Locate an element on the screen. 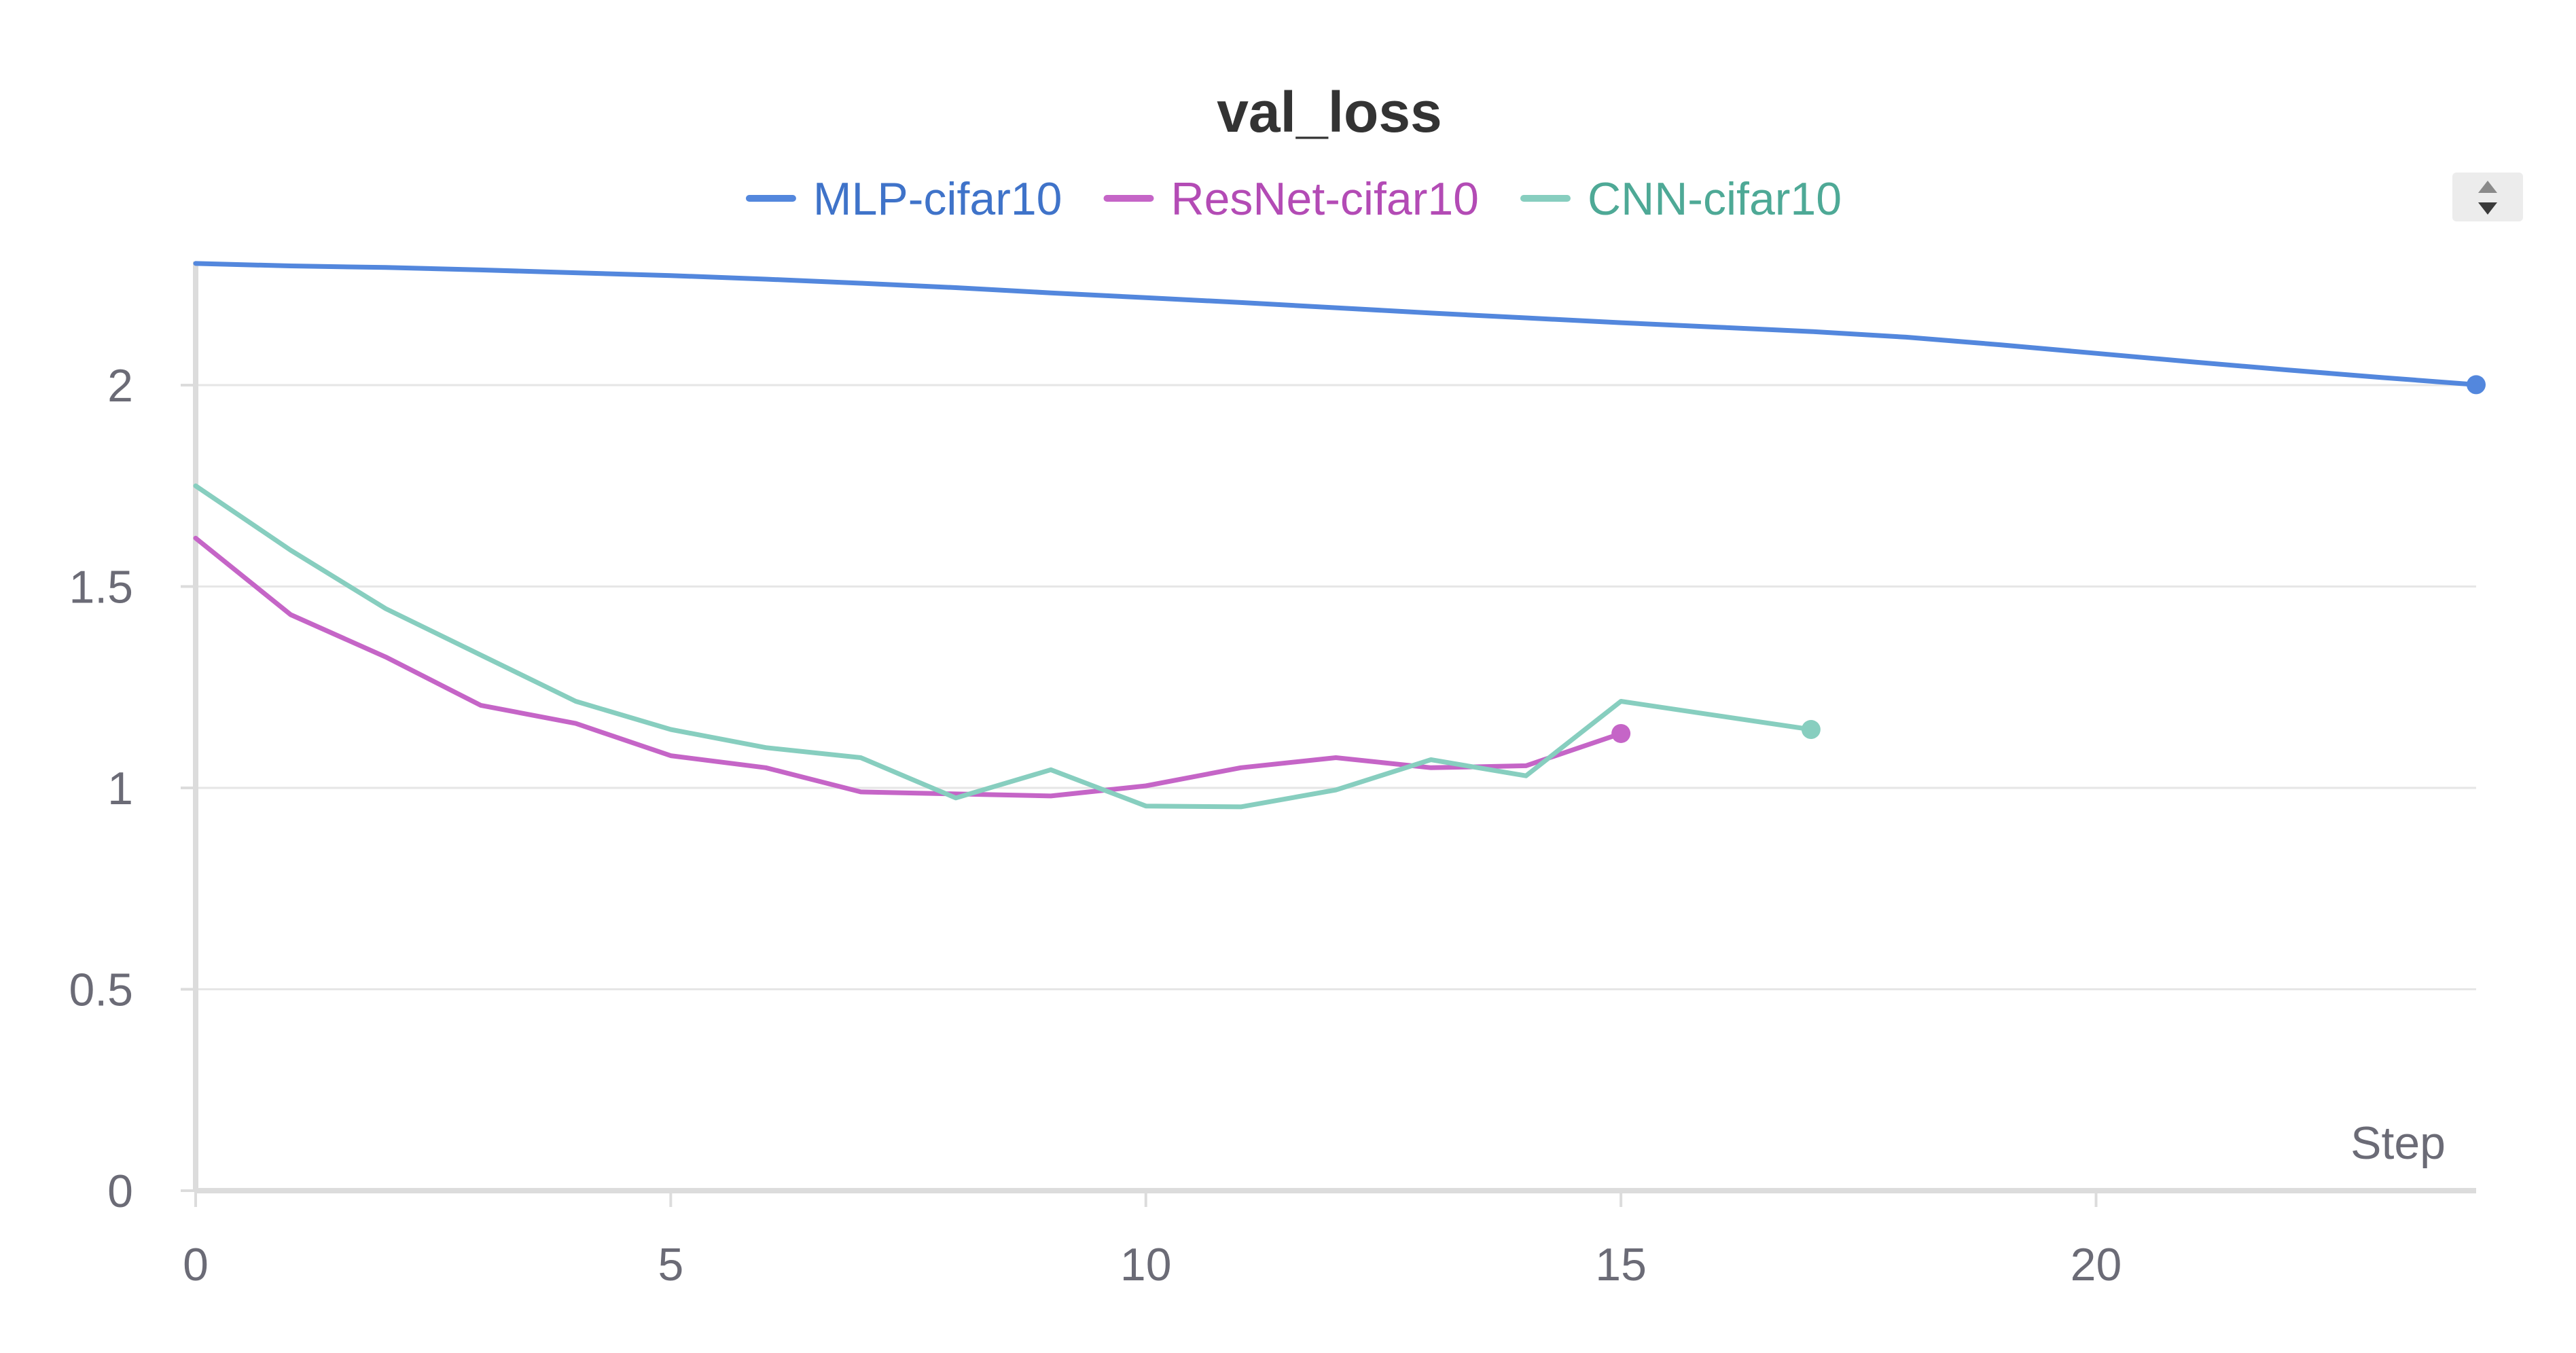 This screenshot has height=1353, width=2576. x-tick-label: 20 is located at coordinates (2096, 1265).